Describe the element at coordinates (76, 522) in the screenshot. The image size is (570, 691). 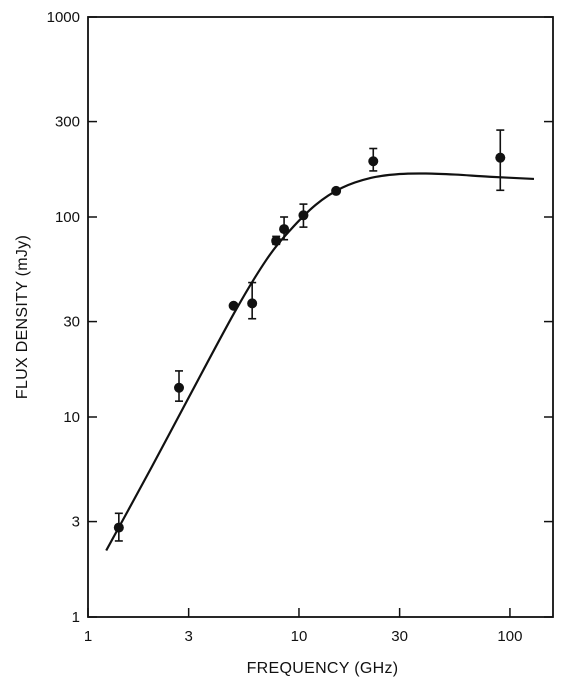
I see `y-tick-label: 3` at that location.